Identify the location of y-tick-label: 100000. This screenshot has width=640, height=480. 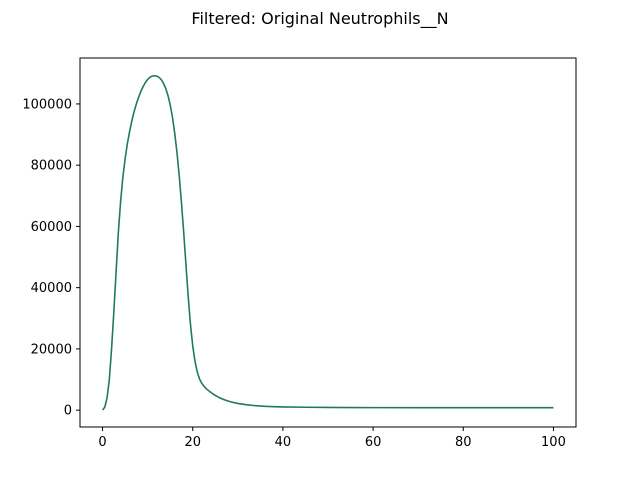
(47, 104).